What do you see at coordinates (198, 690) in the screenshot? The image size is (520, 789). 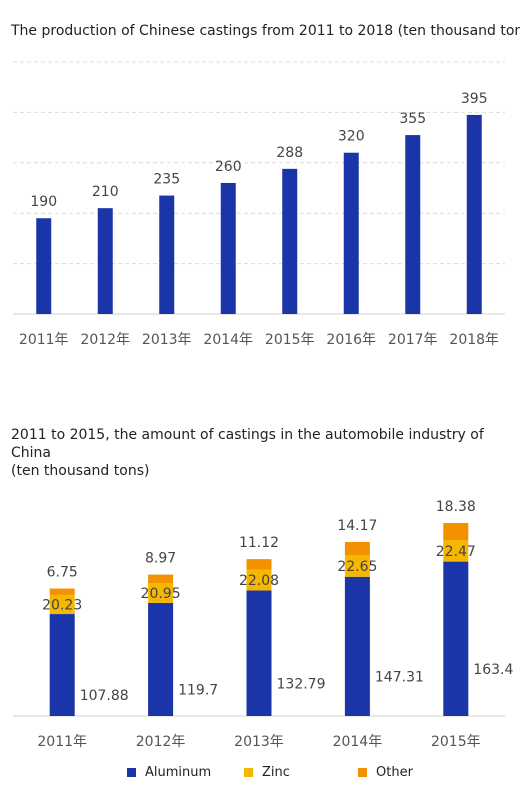 I see `data-label-aluminum: 119.7` at bounding box center [198, 690].